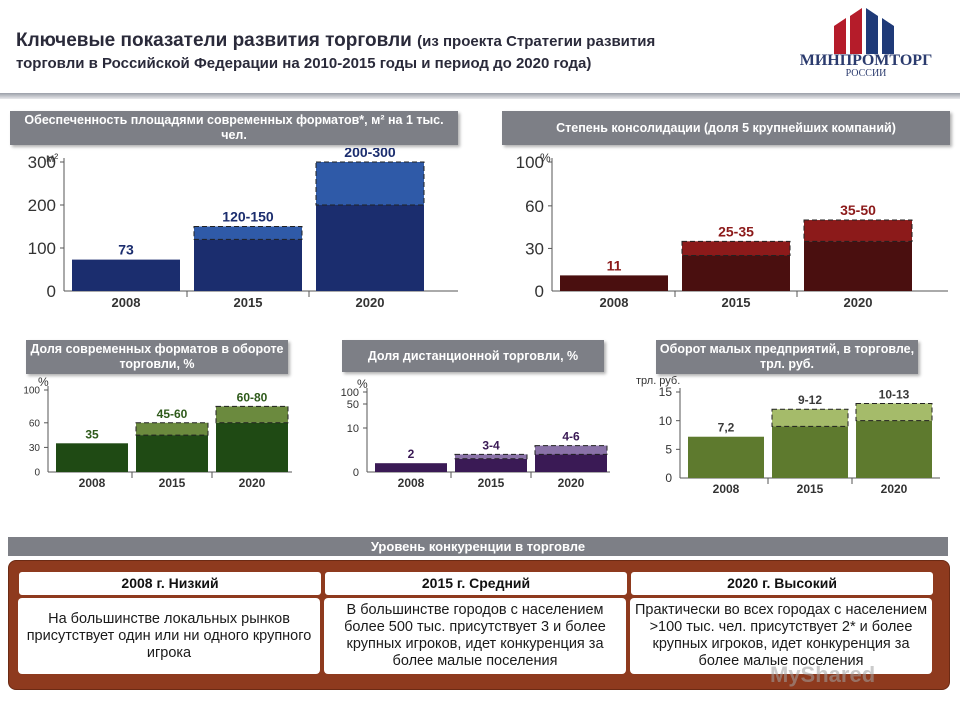  I want to click on chart-floor-space: м² 0 100 200 300 73 2008 120-150 2015 200-300 2020, so click(243, 229).